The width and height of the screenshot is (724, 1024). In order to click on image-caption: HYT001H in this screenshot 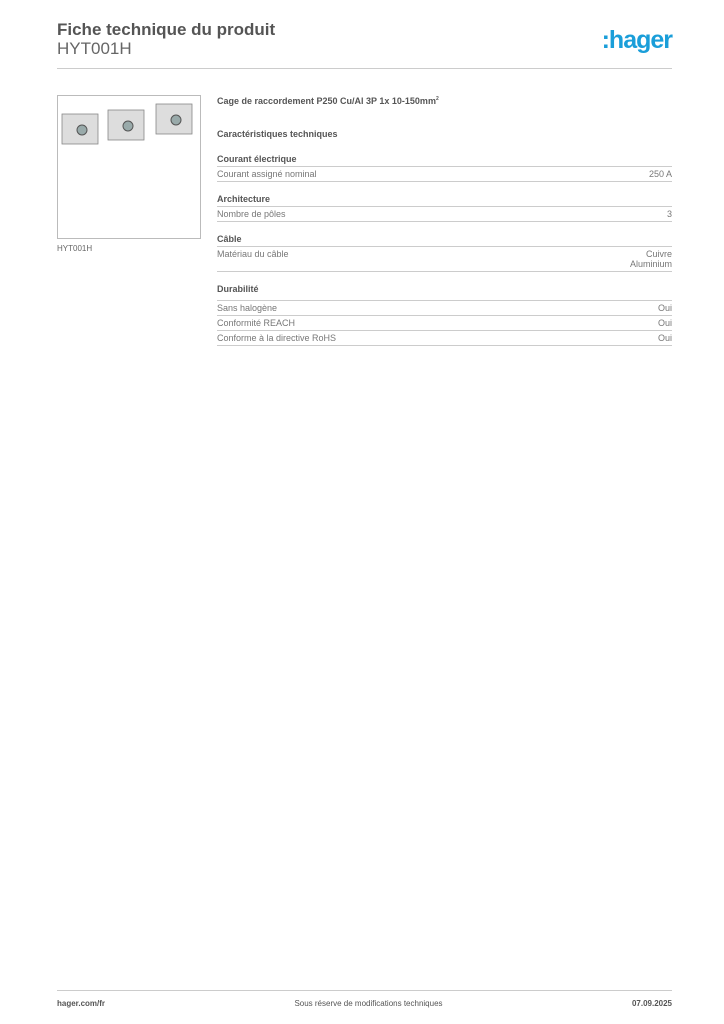, I will do `click(75, 248)`.